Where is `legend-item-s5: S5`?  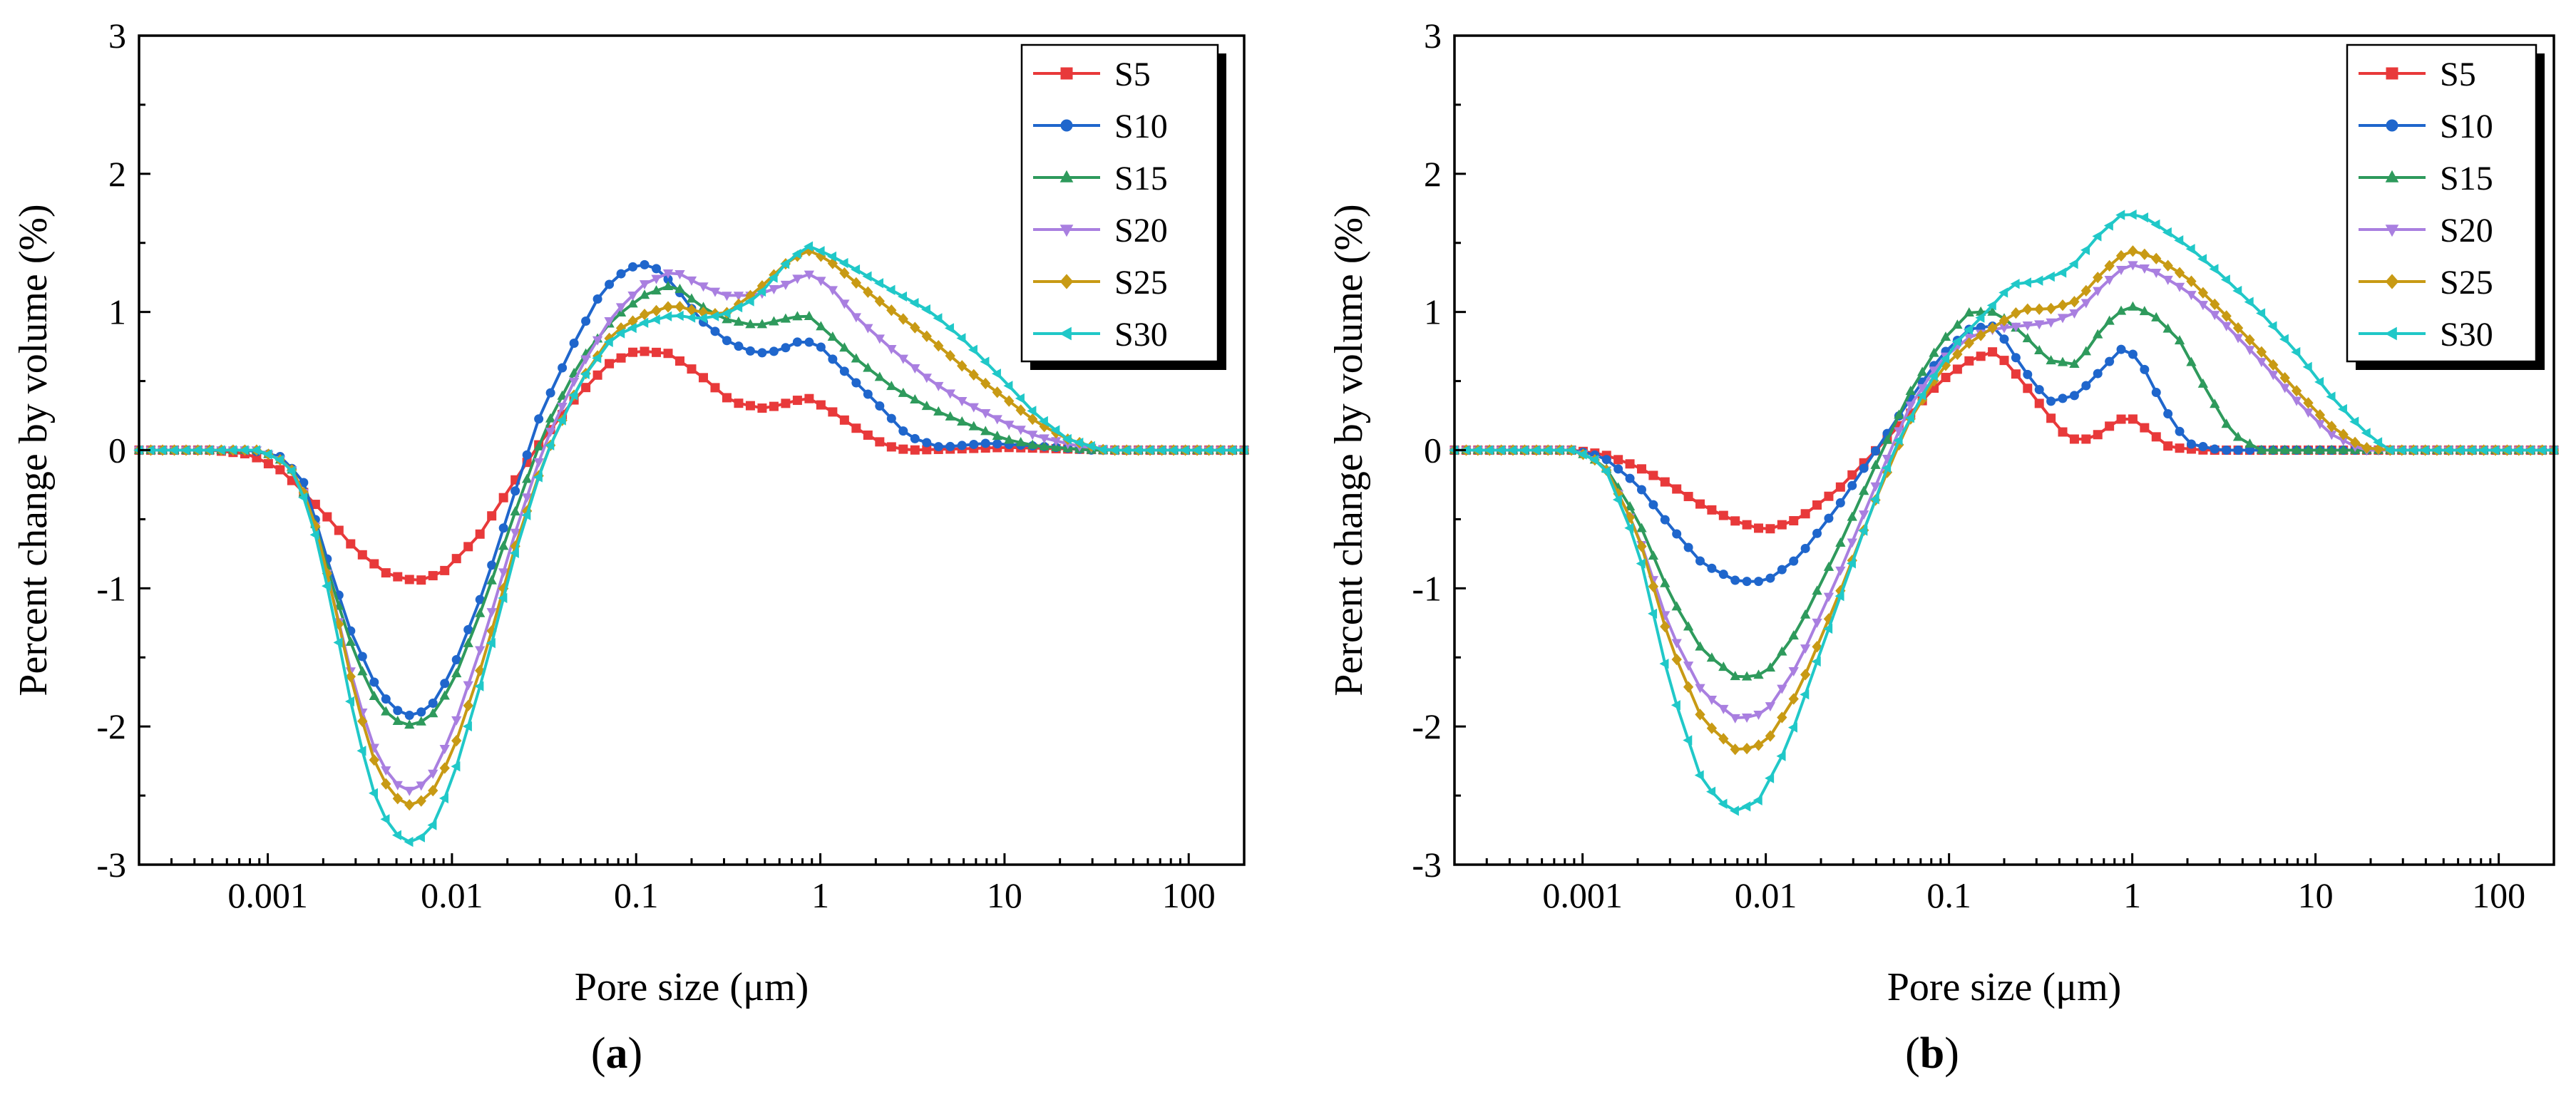 legend-item-s5: S5 is located at coordinates (1092, 74).